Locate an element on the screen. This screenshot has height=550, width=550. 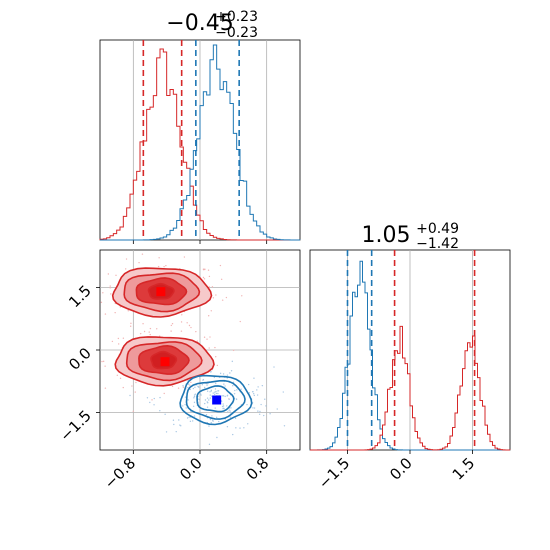
marginal-1-grid is located at coordinates (200, 142).